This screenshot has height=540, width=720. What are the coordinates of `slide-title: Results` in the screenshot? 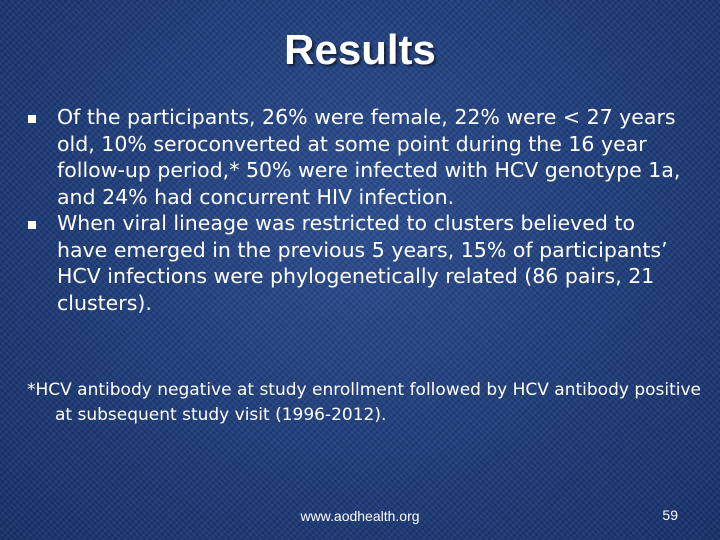 It's located at (360, 49).